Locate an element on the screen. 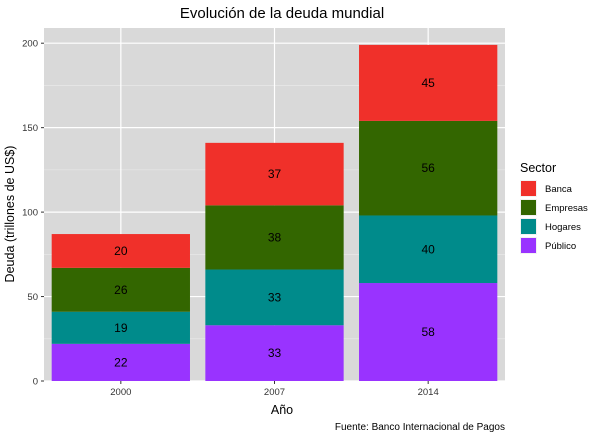 The width and height of the screenshot is (600, 439). data-label-empresas-2000: 26 is located at coordinates (121, 290).